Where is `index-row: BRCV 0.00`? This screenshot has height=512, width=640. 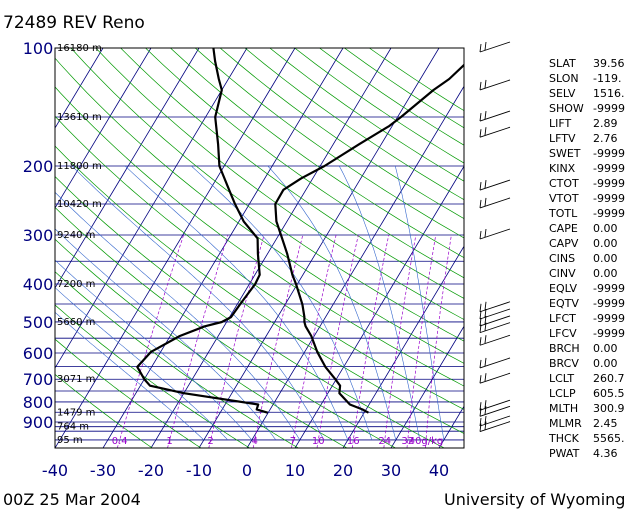
index-row: BRCV 0.00 is located at coordinates (587, 363).